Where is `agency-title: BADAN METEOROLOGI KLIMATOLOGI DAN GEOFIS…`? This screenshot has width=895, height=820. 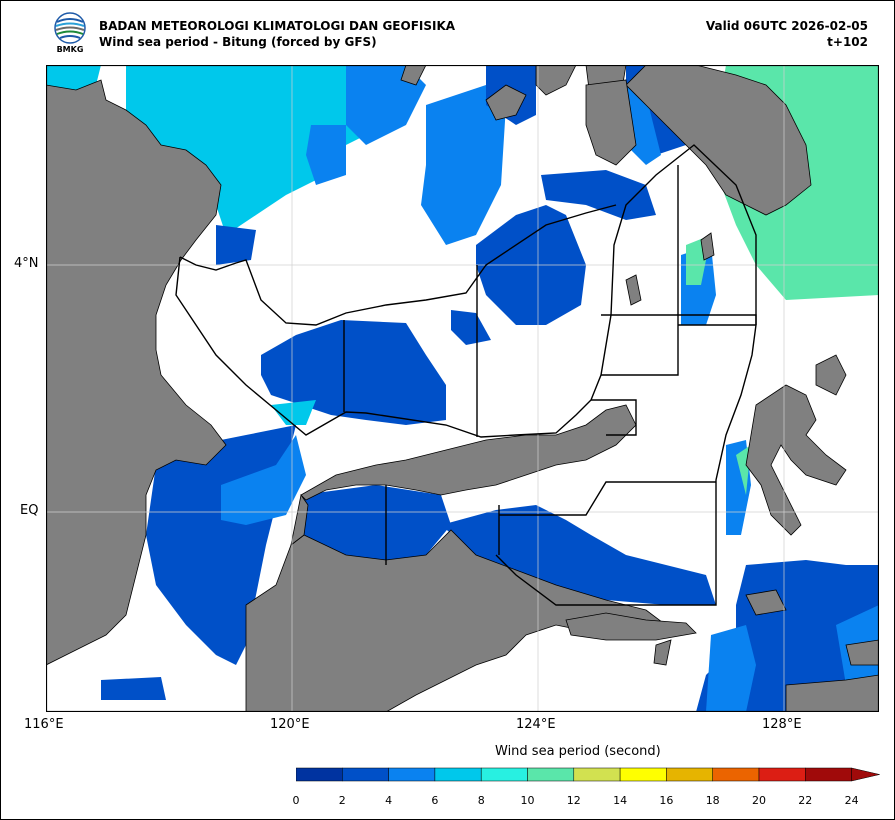 agency-title: BADAN METEOROLOGI KLIMATOLOGI DAN GEOFIS… is located at coordinates (277, 26).